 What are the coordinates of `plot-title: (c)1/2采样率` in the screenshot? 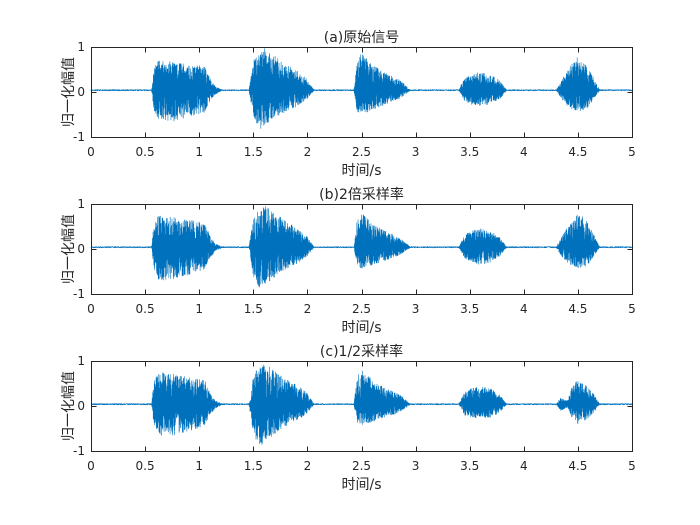 It's located at (361, 351).